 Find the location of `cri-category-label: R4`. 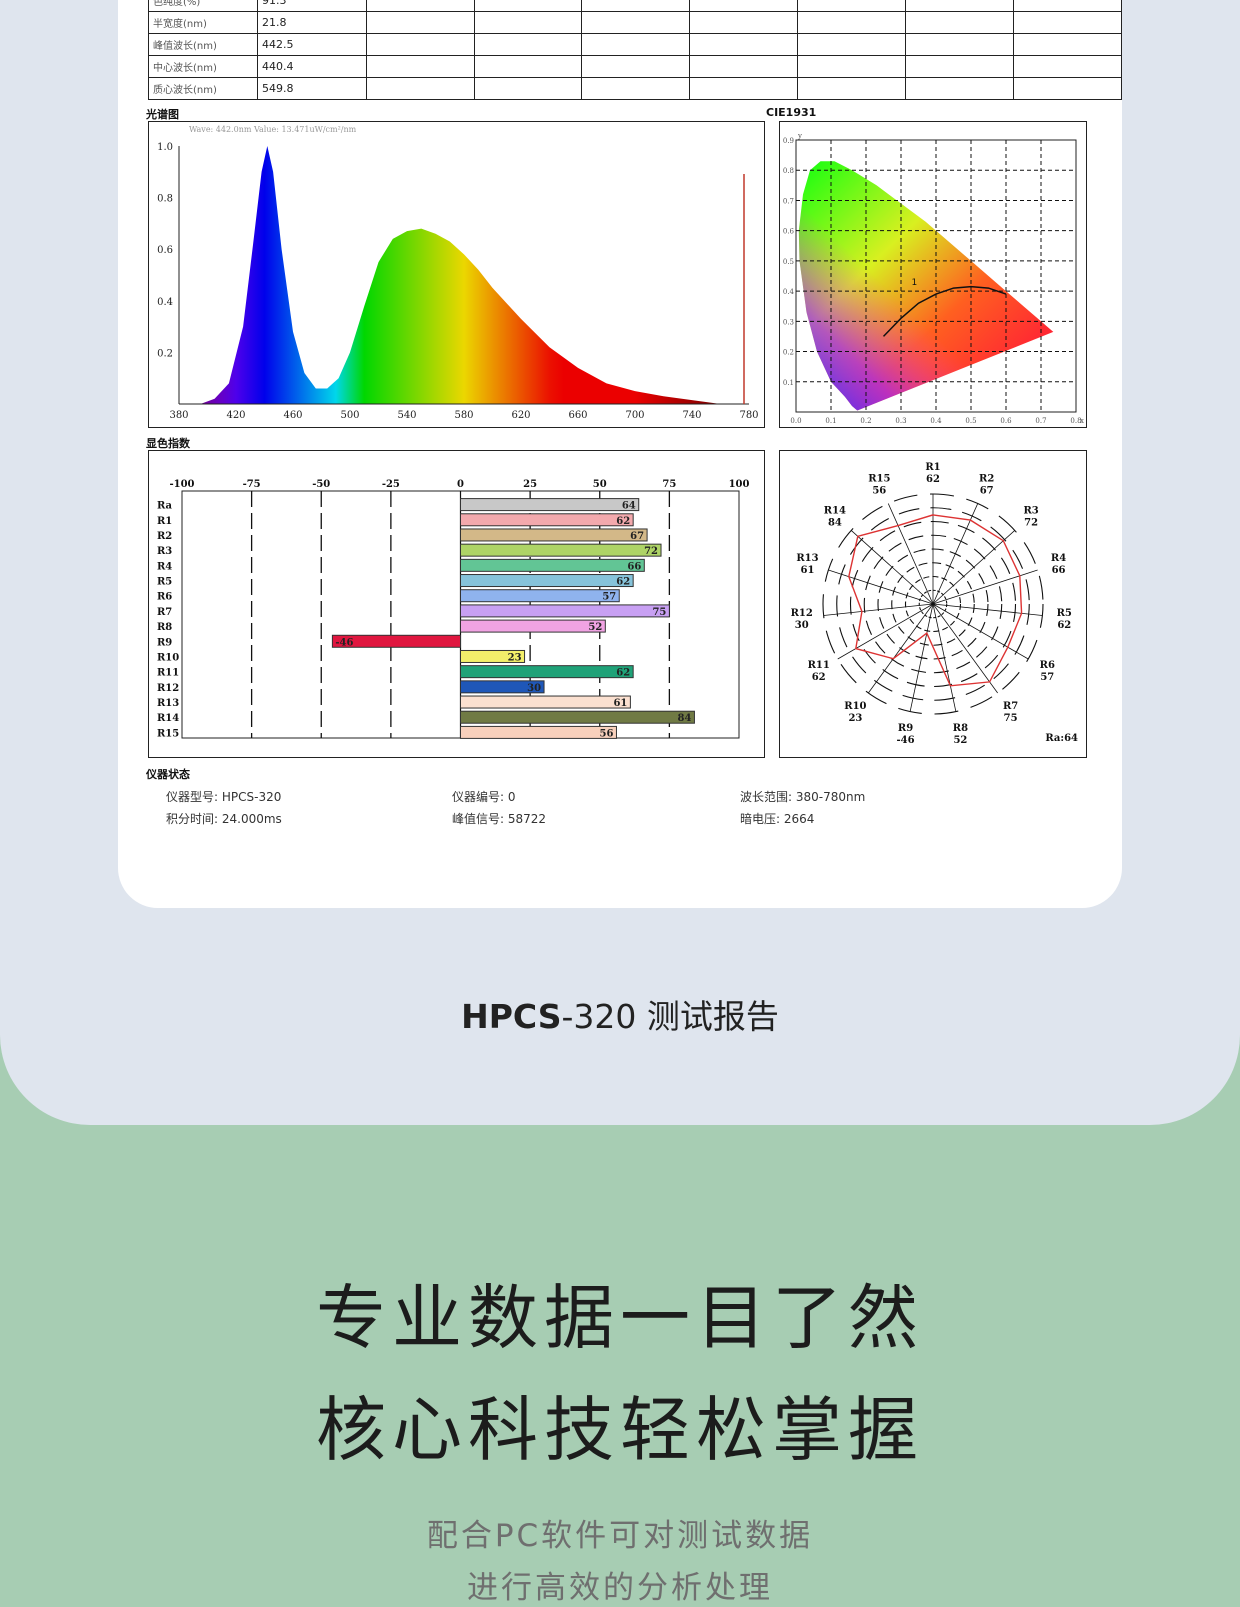

cri-category-label: R4 is located at coordinates (164, 566).